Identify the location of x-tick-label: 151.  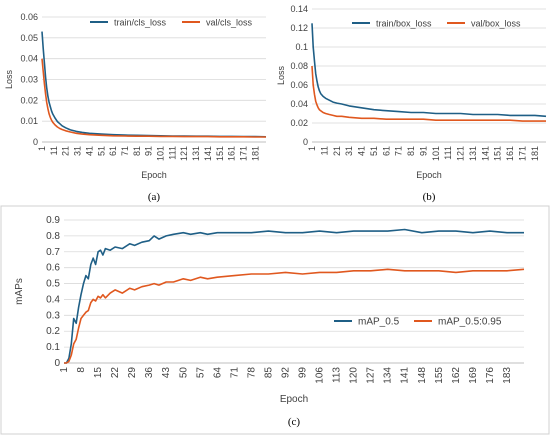
(498, 153).